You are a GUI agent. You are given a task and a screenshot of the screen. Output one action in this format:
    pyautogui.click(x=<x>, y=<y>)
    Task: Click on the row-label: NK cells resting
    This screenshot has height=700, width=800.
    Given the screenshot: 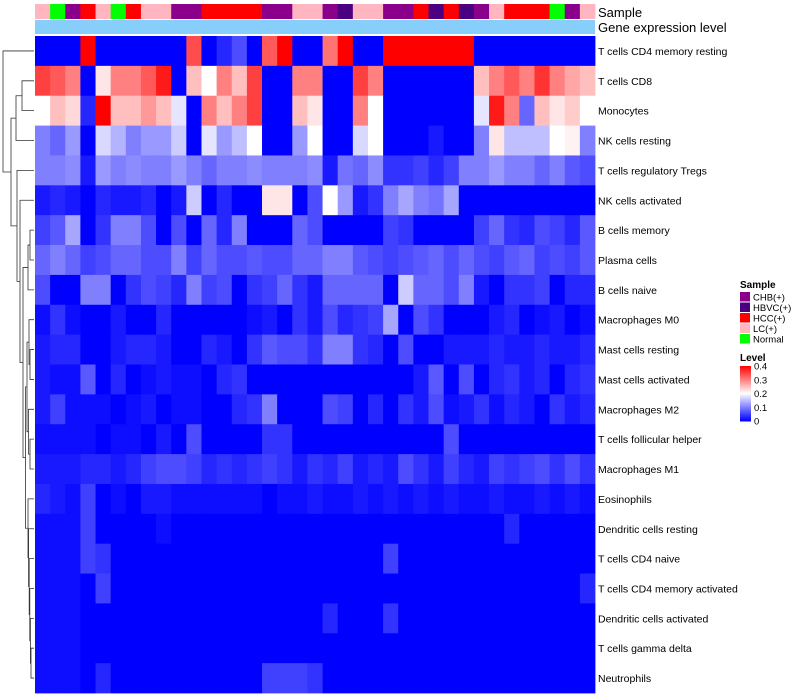 What is the action you would take?
    pyautogui.click(x=634, y=142)
    